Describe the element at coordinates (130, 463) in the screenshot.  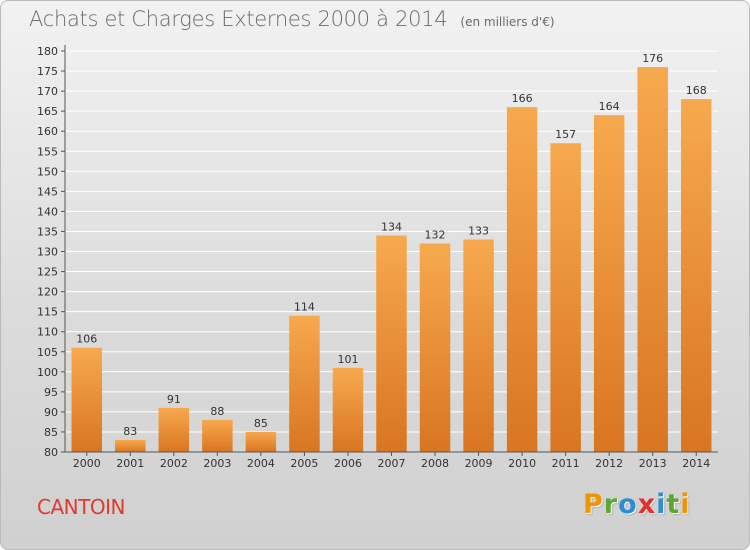
I see `x-tick-label-2001: 2001` at that location.